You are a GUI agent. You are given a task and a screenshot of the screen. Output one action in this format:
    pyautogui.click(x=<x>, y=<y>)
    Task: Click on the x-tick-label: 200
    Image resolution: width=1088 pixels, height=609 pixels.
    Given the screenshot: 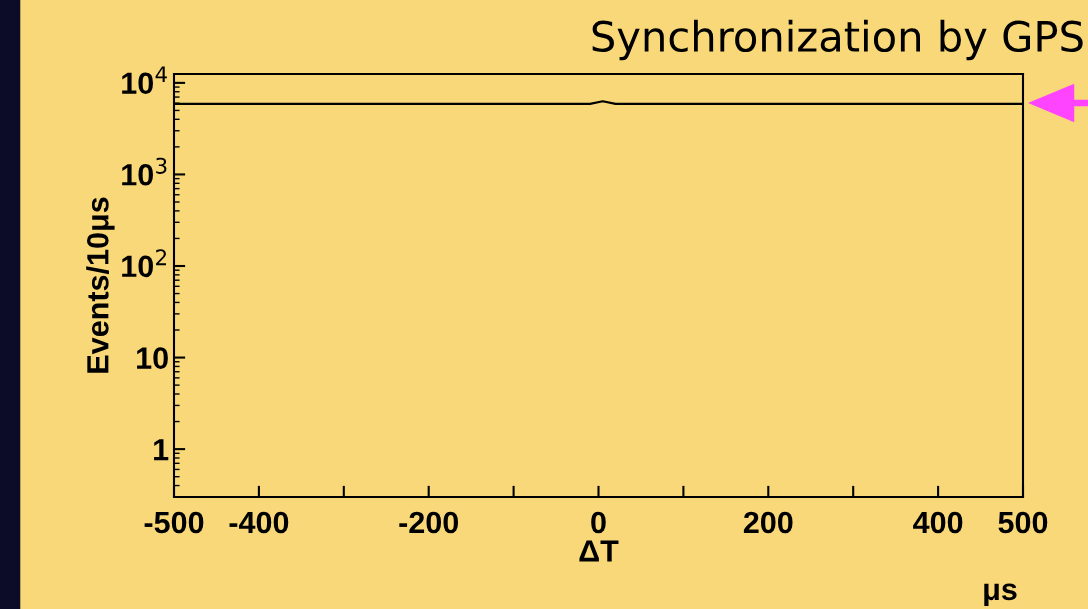 What is the action you would take?
    pyautogui.click(x=768, y=522)
    